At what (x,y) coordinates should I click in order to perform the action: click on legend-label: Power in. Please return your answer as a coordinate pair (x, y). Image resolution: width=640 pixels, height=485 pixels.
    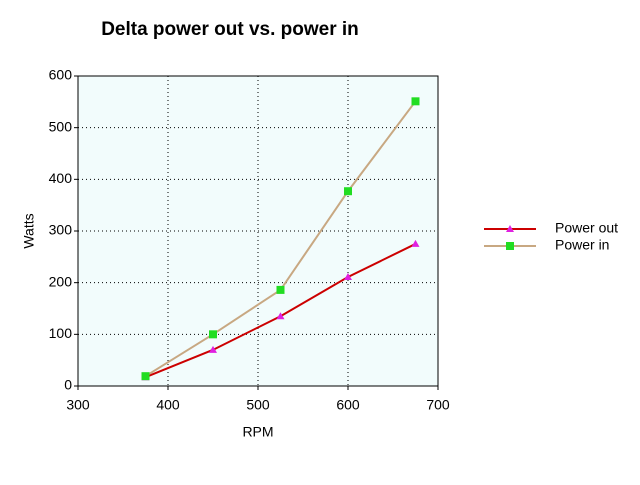
    Looking at the image, I should click on (582, 245).